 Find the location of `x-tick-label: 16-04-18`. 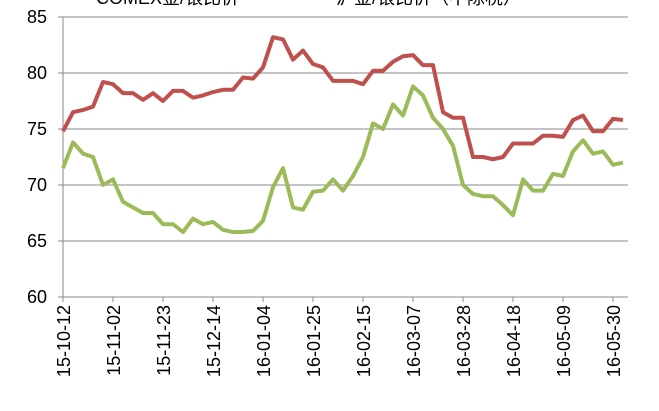

x-tick-label: 16-04-18 is located at coordinates (514, 341).